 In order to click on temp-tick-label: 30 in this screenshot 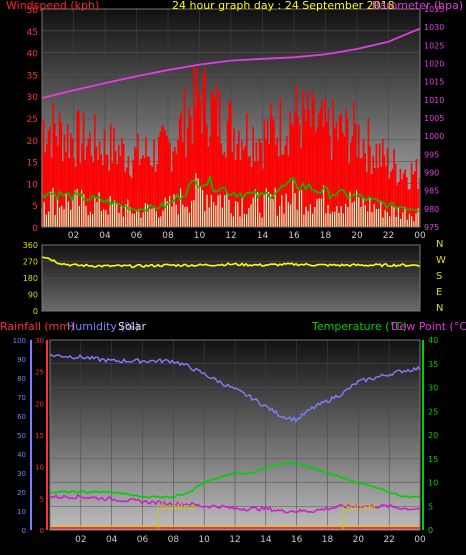, I will do `click(433, 388)`.